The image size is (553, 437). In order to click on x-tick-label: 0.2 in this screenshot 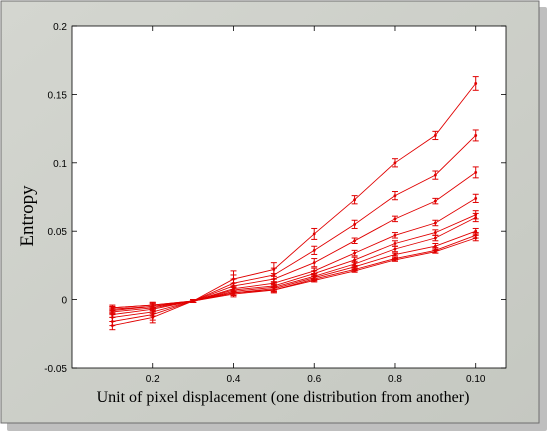, I will do `click(153, 379)`.